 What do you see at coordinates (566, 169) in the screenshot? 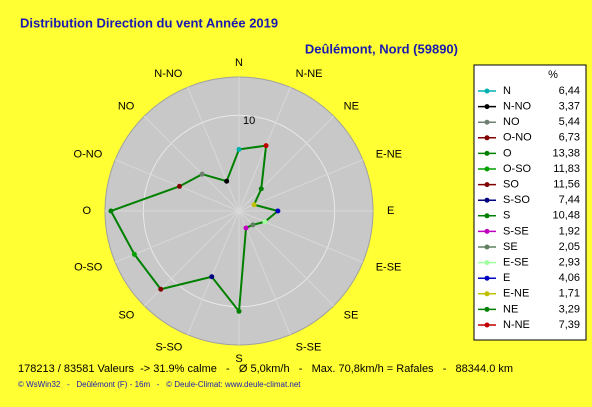
I see `legend-value: 11,83` at bounding box center [566, 169].